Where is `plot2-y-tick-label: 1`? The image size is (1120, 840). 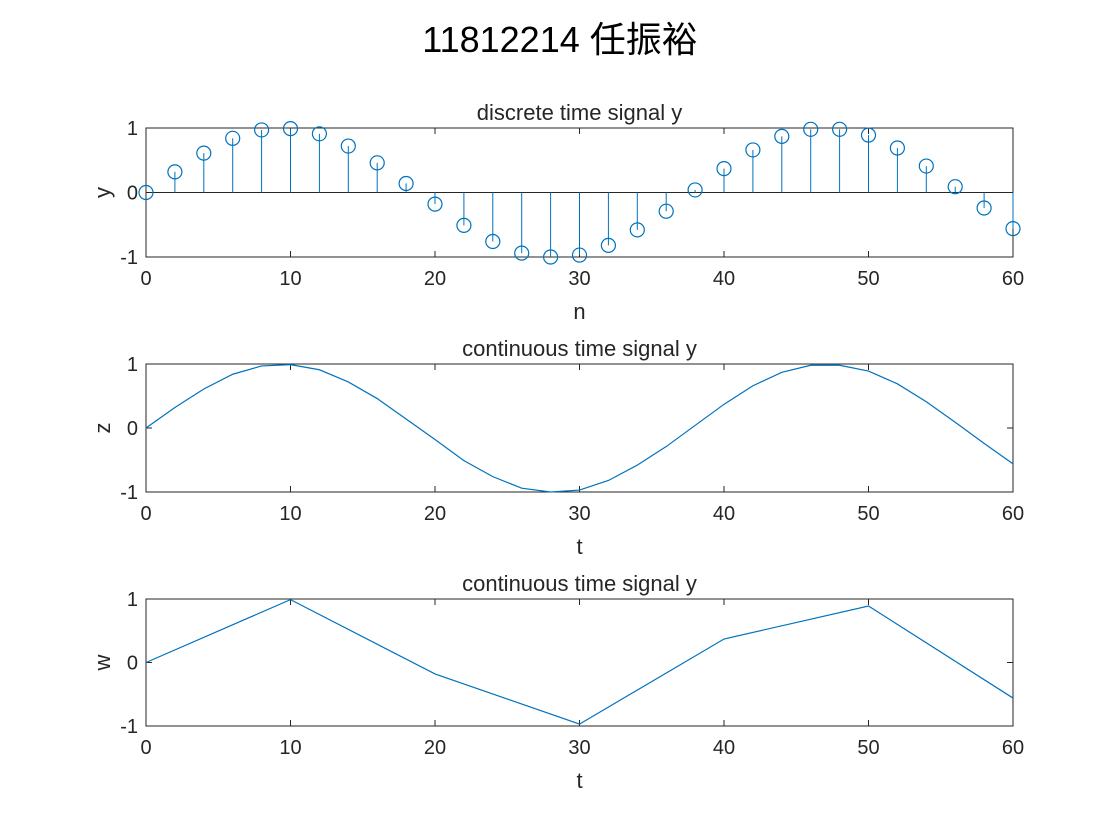 plot2-y-tick-label: 1 is located at coordinates (132, 365).